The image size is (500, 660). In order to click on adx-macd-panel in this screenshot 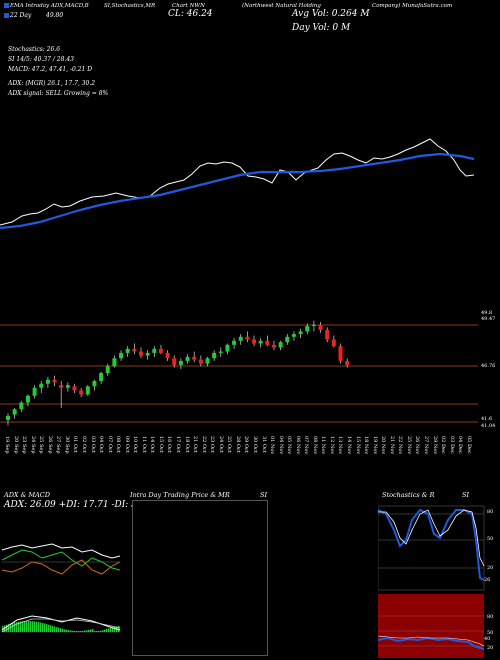, I will do `click(61, 578)`.